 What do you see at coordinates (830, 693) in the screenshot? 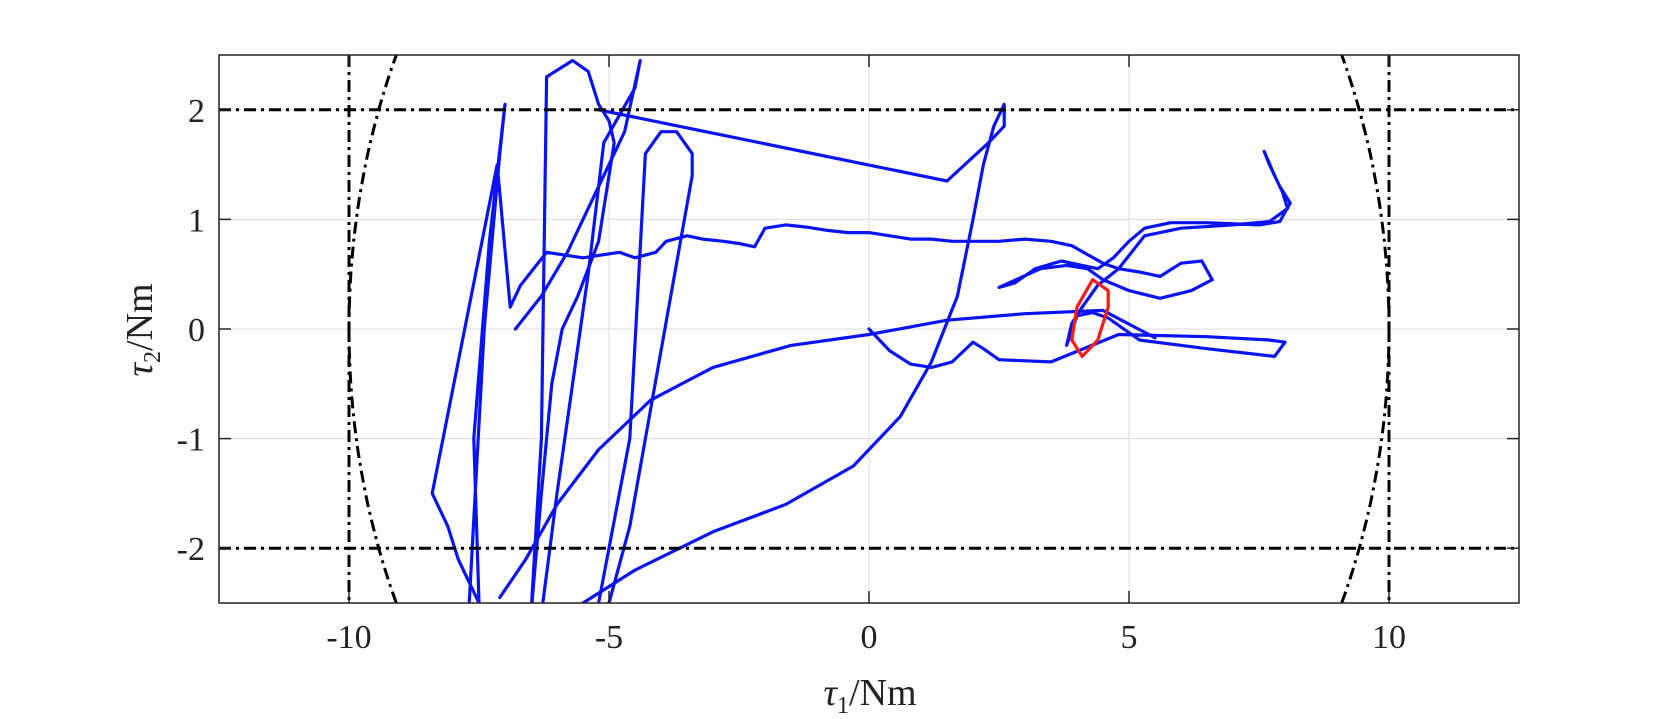
I see `x-axis-symbol: τ` at bounding box center [830, 693].